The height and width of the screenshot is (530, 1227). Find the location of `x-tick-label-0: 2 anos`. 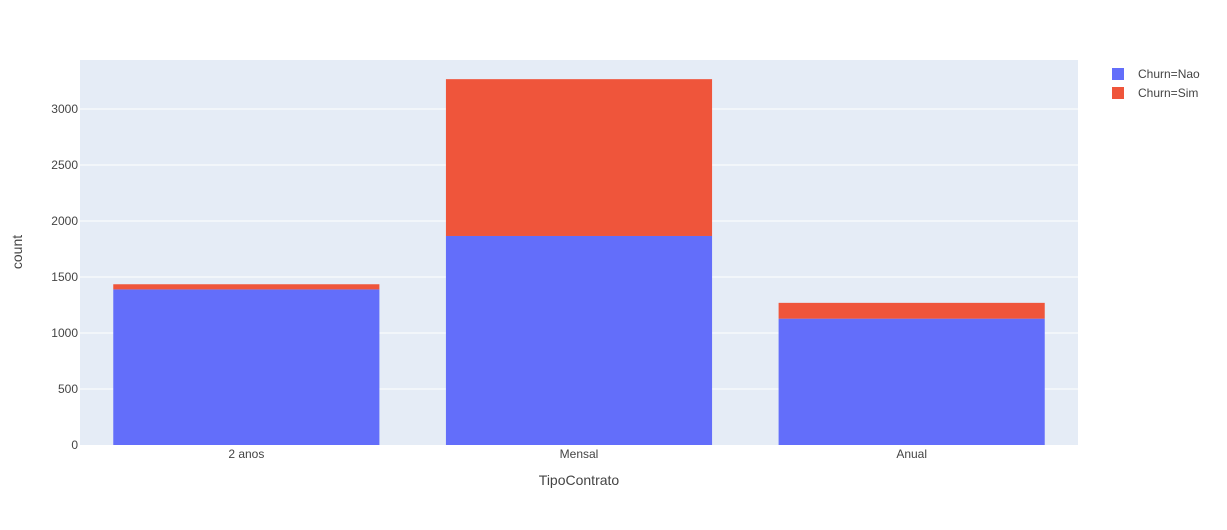

x-tick-label-0: 2 anos is located at coordinates (246, 454).